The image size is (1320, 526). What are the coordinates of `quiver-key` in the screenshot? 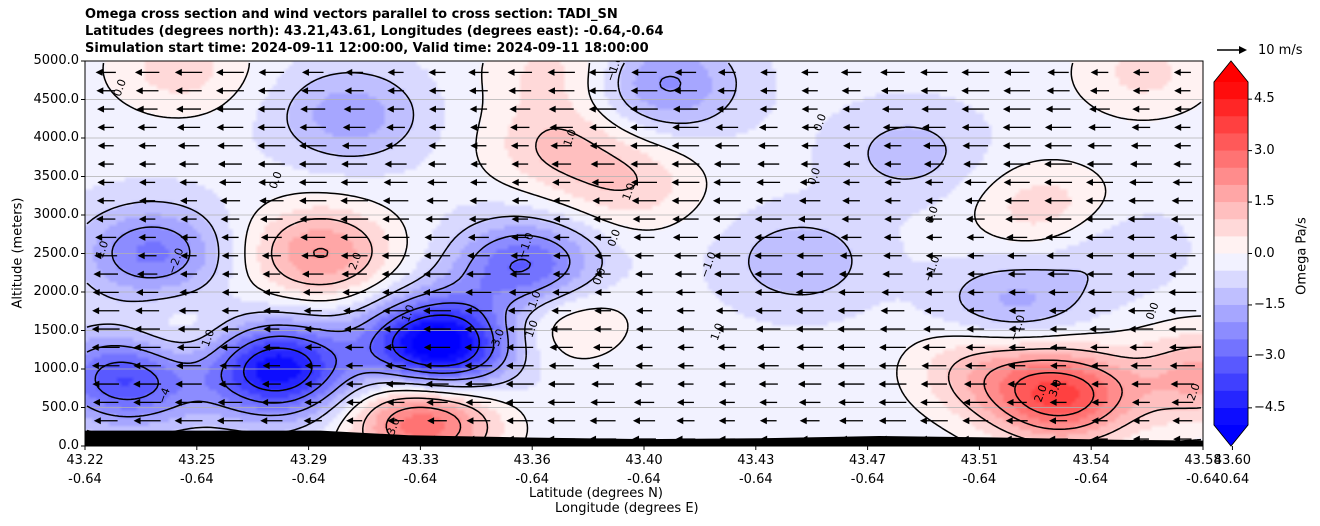 It's located at (1232, 50).